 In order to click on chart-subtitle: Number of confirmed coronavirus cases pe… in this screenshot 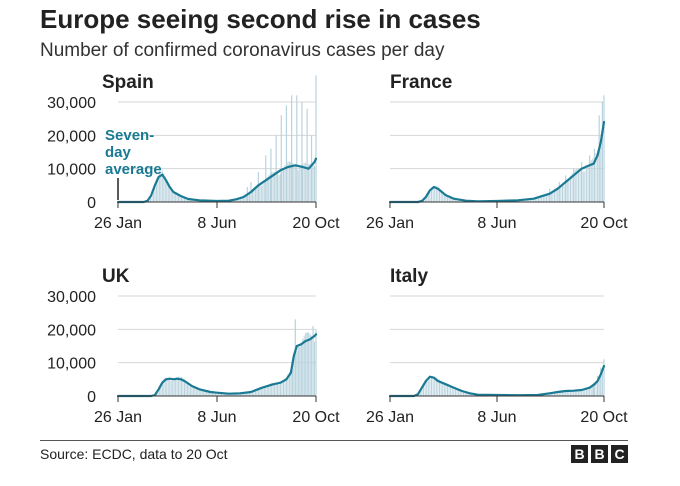, I will do `click(242, 50)`.